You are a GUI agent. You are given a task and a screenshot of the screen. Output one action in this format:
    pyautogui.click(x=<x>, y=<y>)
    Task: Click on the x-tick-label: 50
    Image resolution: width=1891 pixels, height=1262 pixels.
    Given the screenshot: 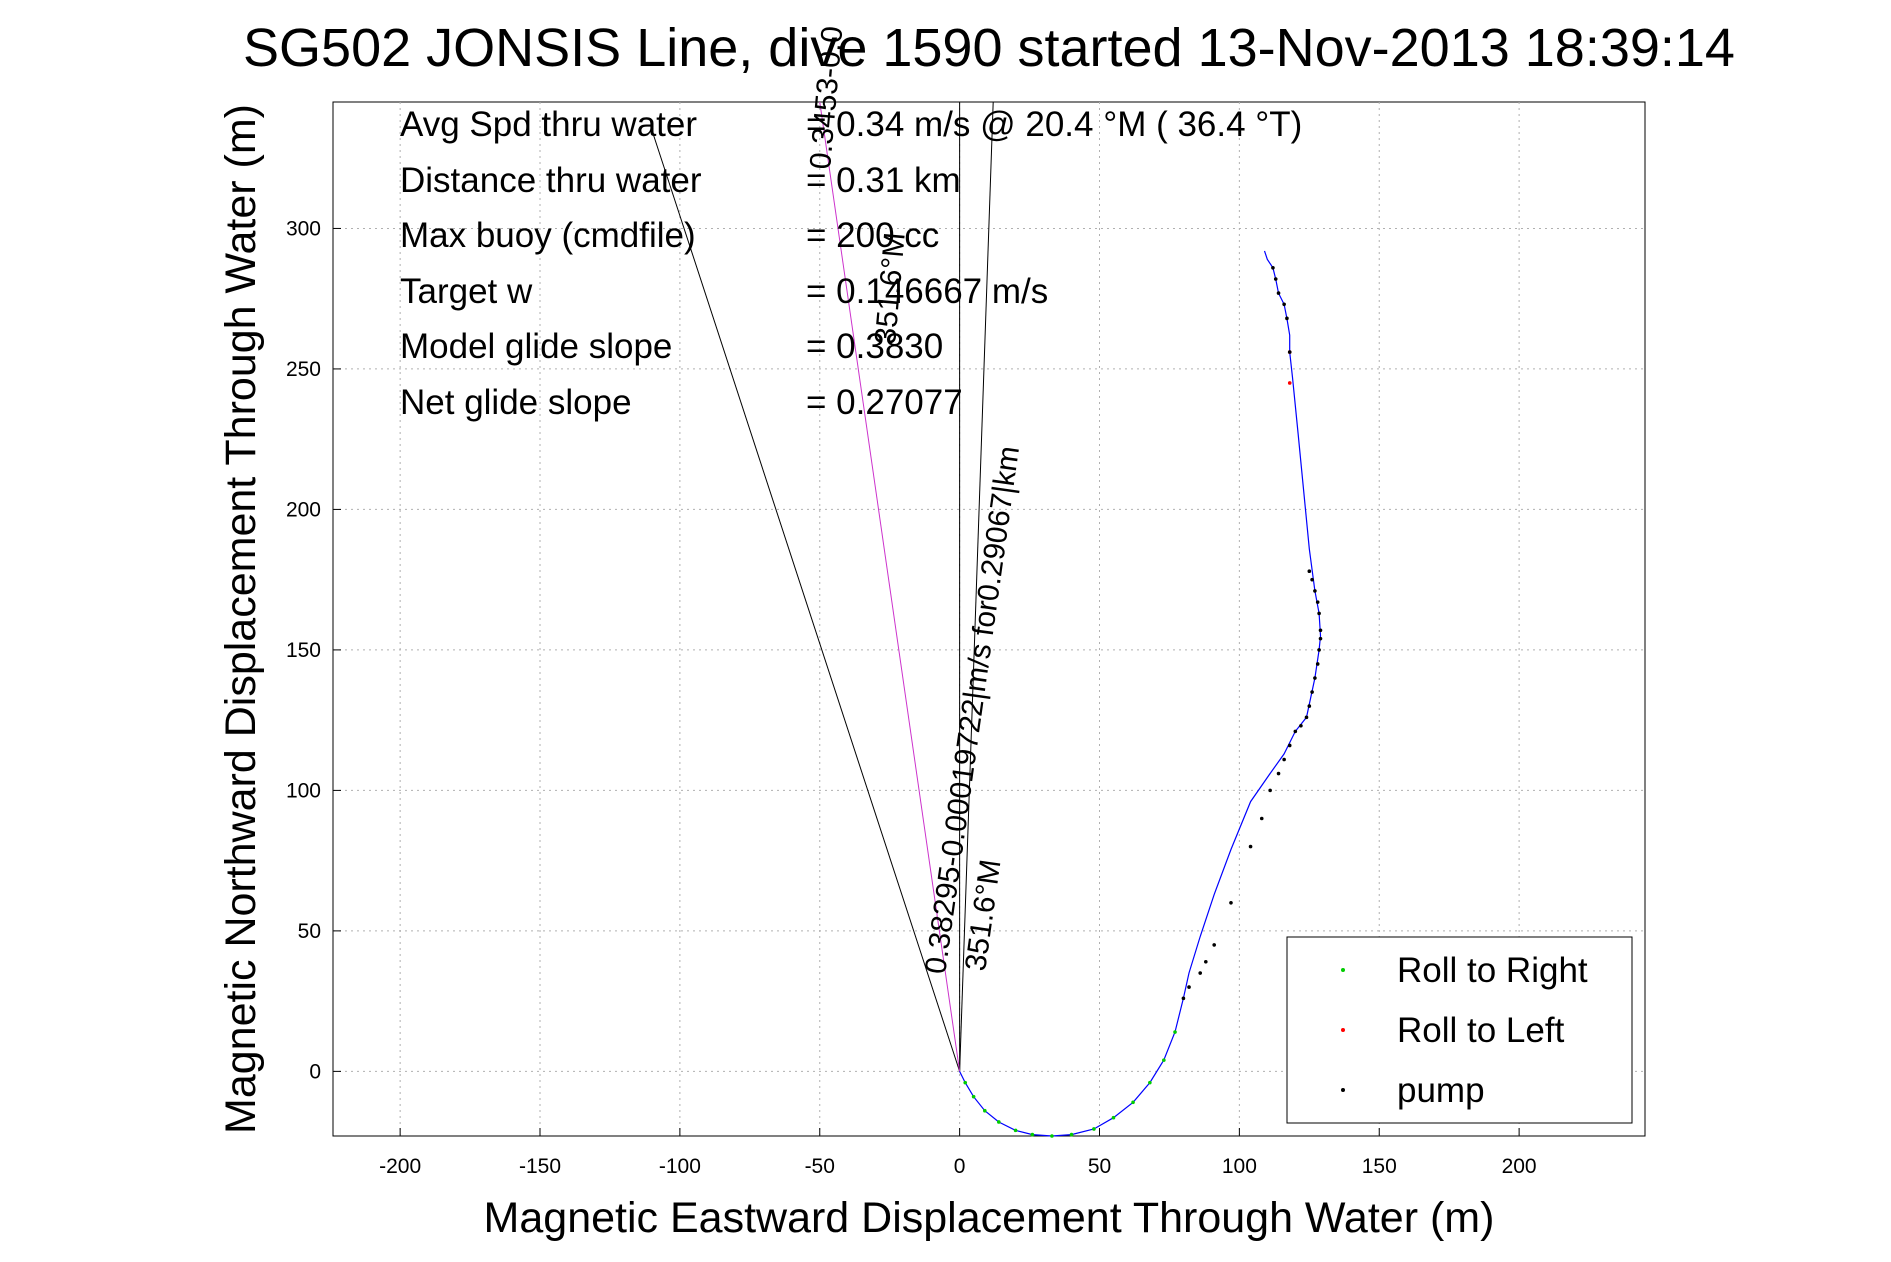 What is the action you would take?
    pyautogui.click(x=1099, y=1166)
    